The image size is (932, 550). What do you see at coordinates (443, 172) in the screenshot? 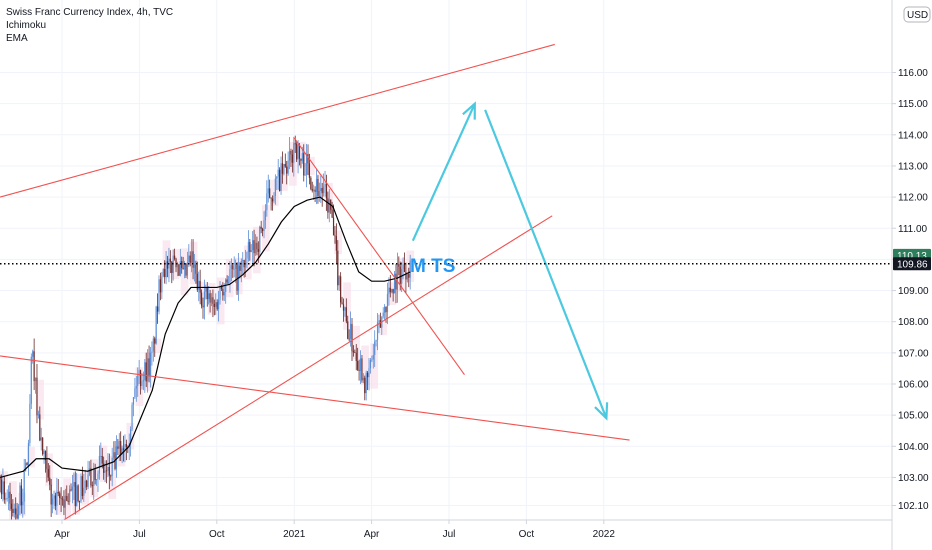
I see `projection-arrow-up` at bounding box center [443, 172].